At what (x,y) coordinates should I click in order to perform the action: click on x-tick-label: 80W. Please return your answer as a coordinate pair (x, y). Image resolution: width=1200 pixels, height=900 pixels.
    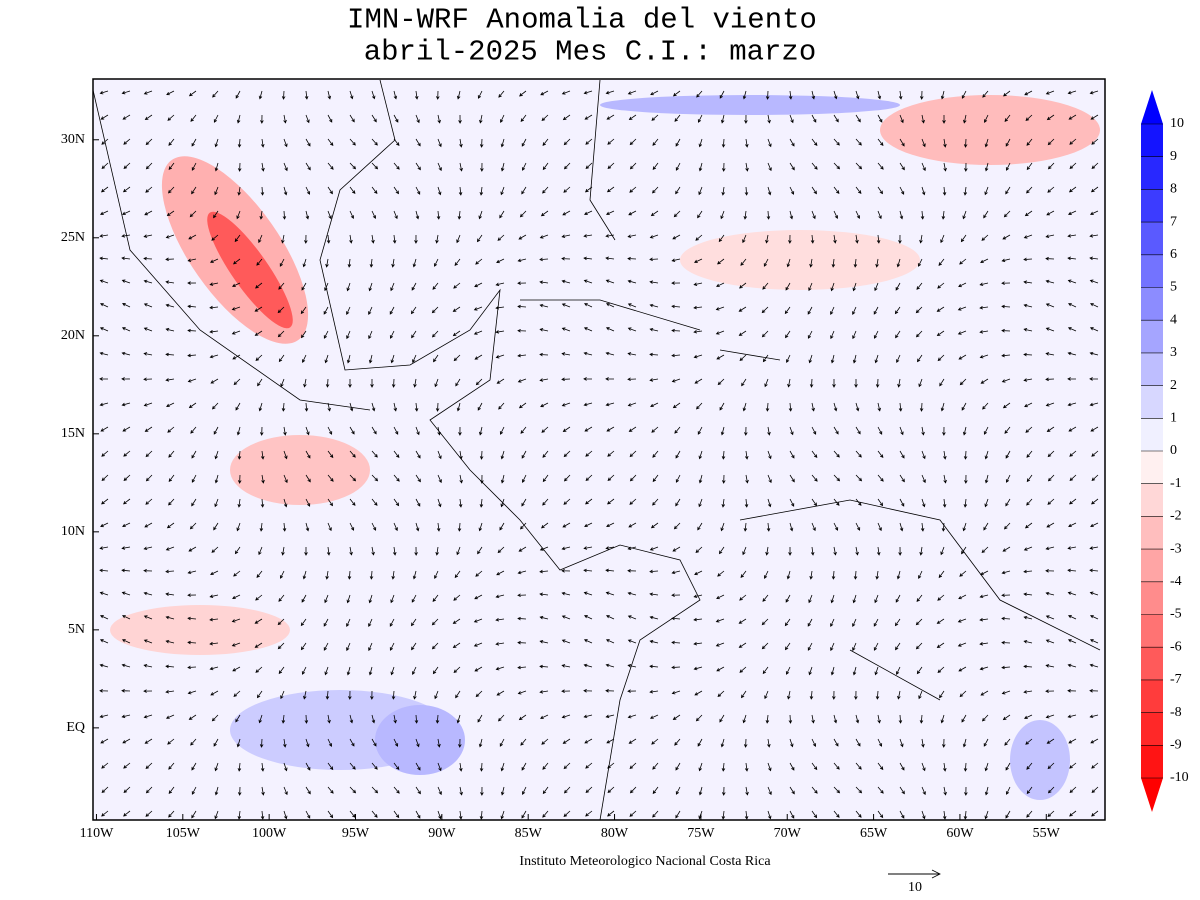
    Looking at the image, I should click on (615, 833).